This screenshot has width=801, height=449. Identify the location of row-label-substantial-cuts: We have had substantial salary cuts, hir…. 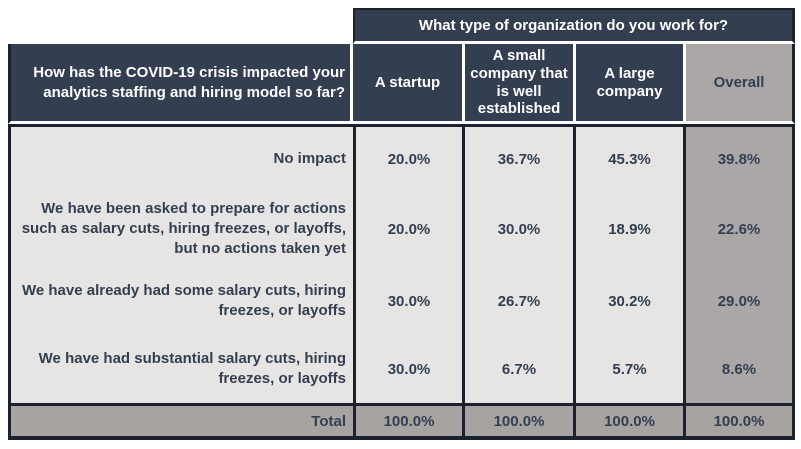
(180, 369).